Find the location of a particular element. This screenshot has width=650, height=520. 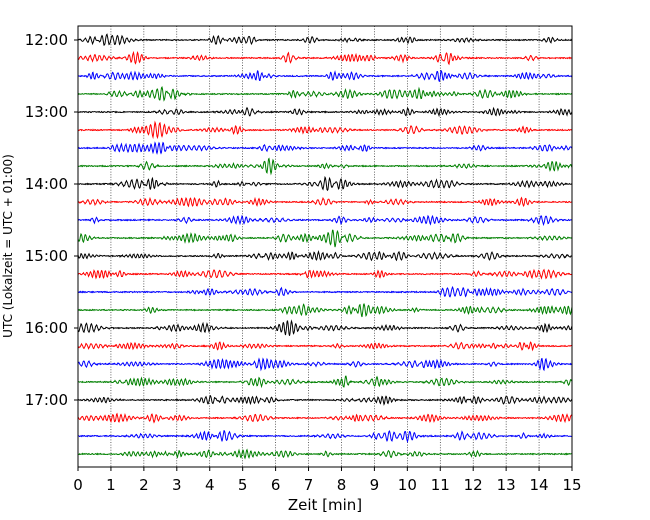

x-tick-label: 14 is located at coordinates (539, 485).